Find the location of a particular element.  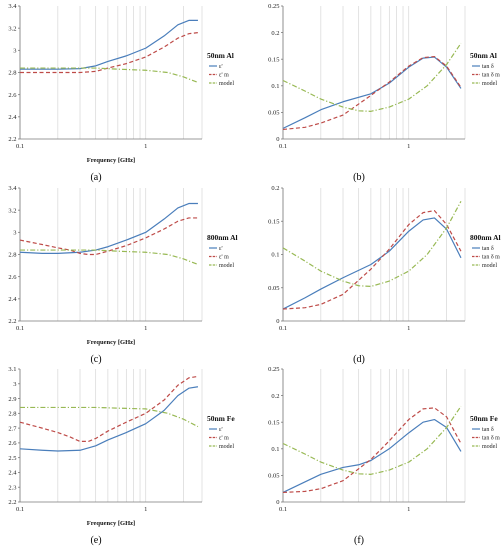

panel-caption: (e) is located at coordinates (95, 540).